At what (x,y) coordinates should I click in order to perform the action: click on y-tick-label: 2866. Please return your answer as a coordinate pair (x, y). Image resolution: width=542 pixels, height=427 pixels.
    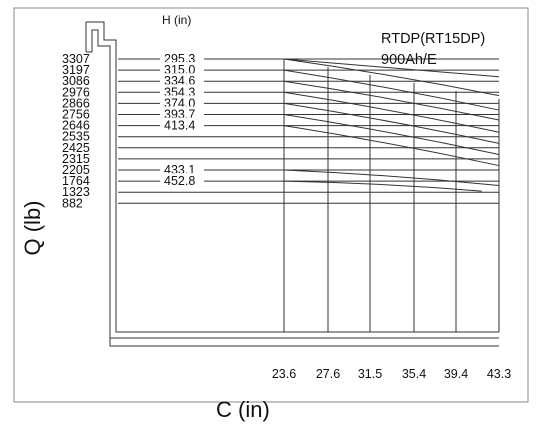
    Looking at the image, I should click on (76, 103).